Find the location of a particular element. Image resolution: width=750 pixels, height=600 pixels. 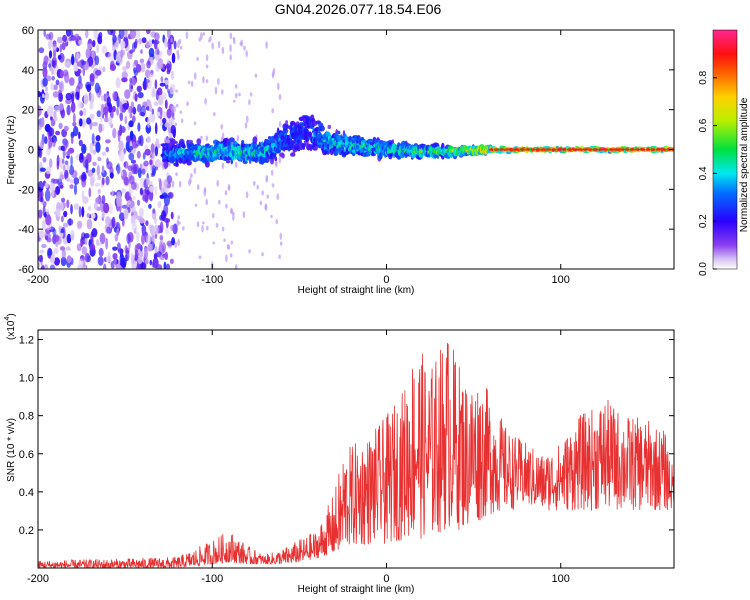

colorbar-tick-label: 0.0 is located at coordinates (703, 269).